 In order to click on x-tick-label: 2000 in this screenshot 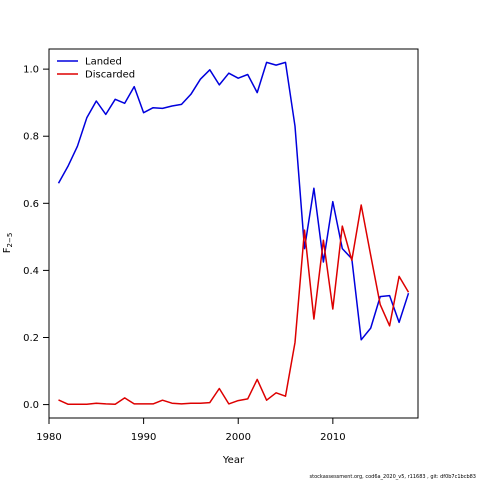, I will do `click(238, 437)`.